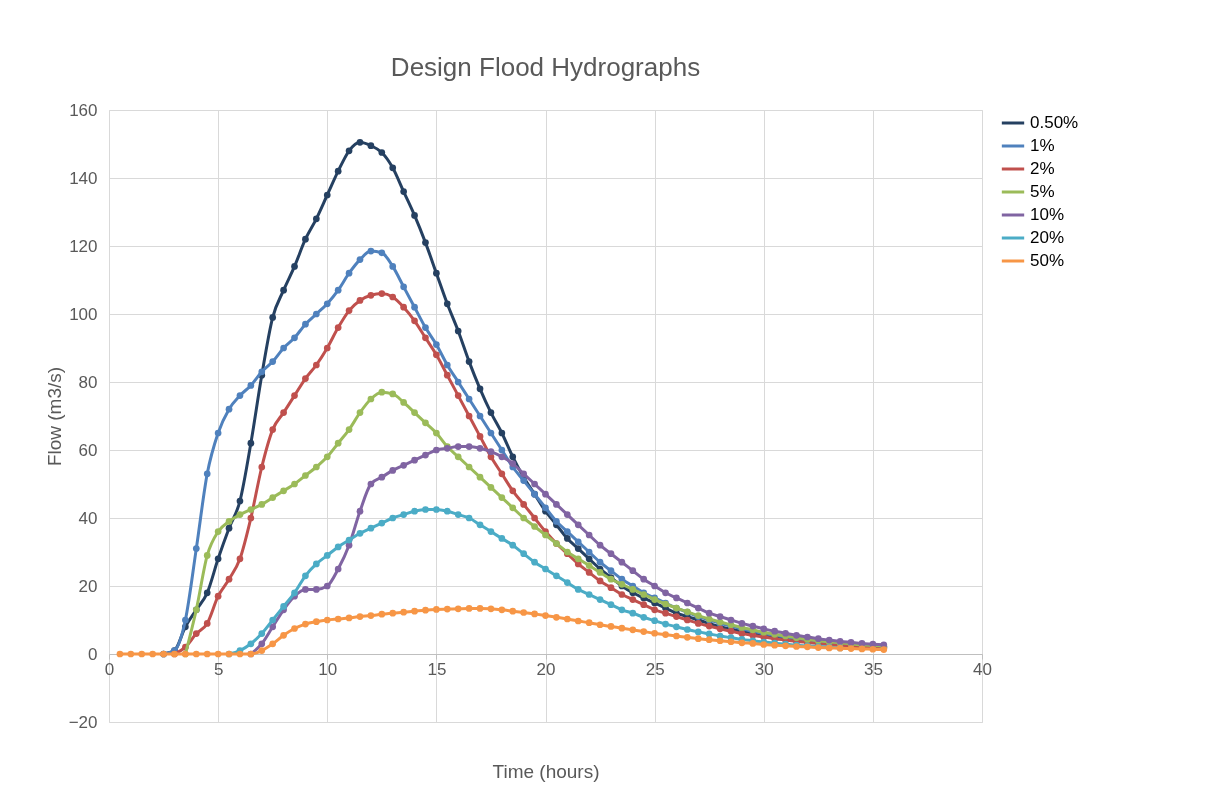  I want to click on y-tick-label: 100, so click(83, 314).